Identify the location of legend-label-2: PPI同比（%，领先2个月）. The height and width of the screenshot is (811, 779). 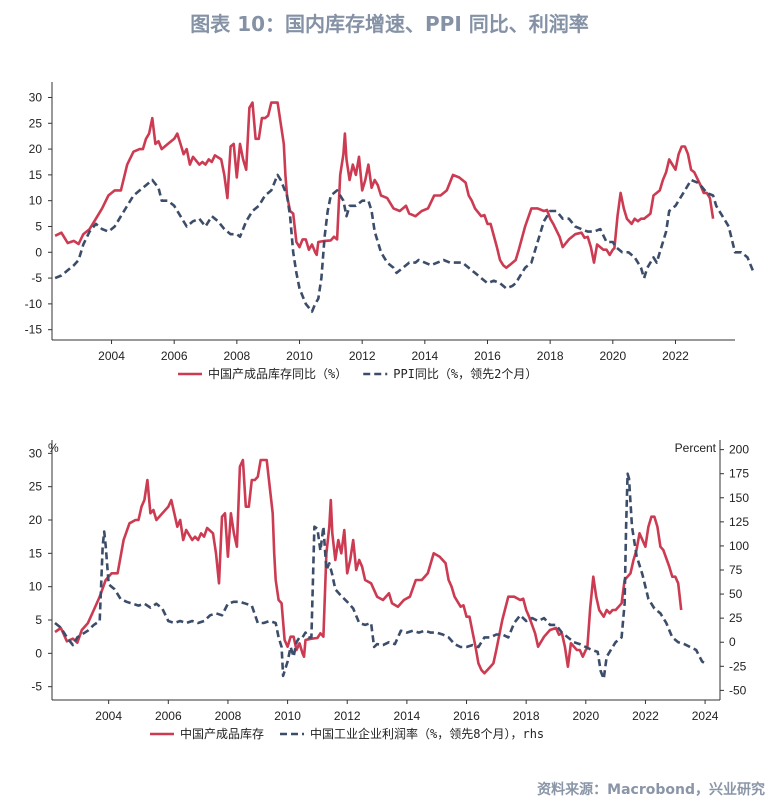
(465, 374).